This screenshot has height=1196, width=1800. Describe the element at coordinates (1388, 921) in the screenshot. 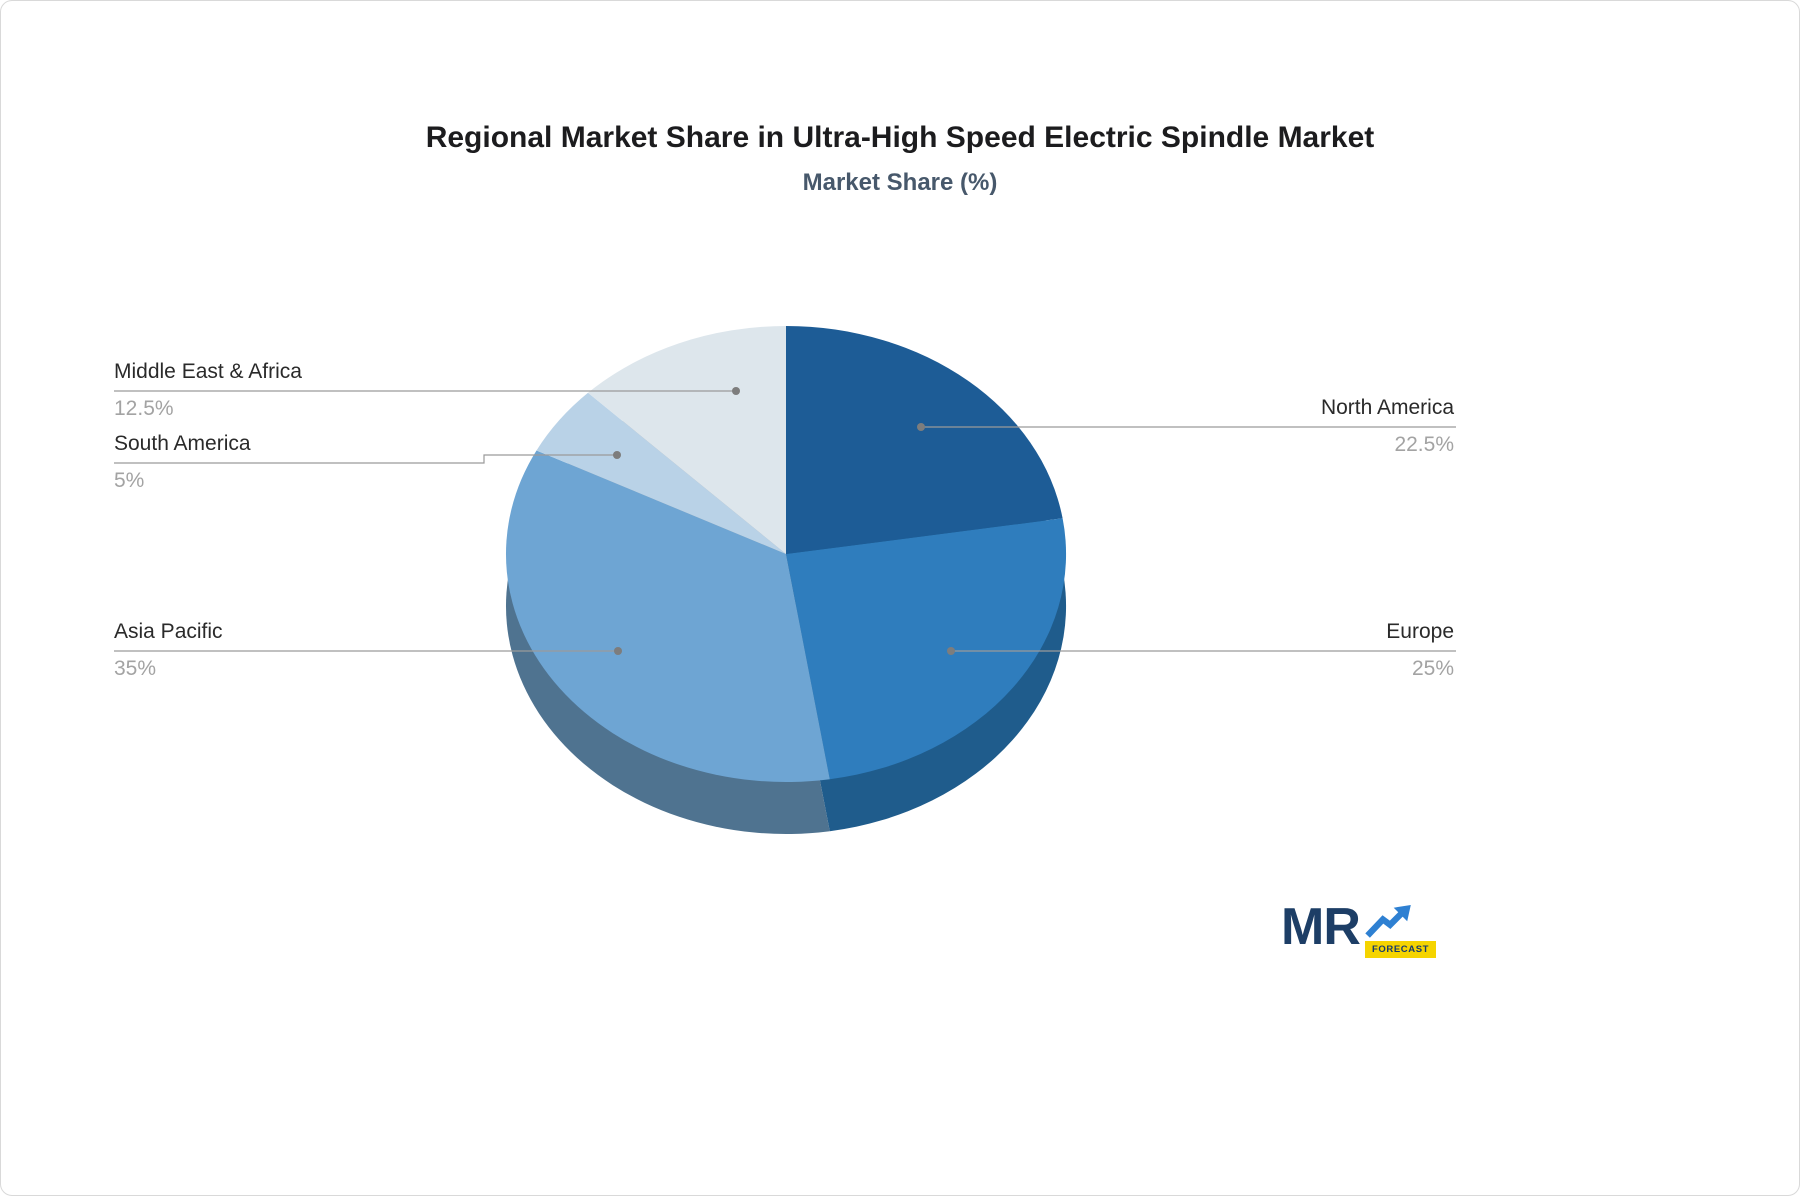

I see `logo-trend-arrow-icon` at that location.